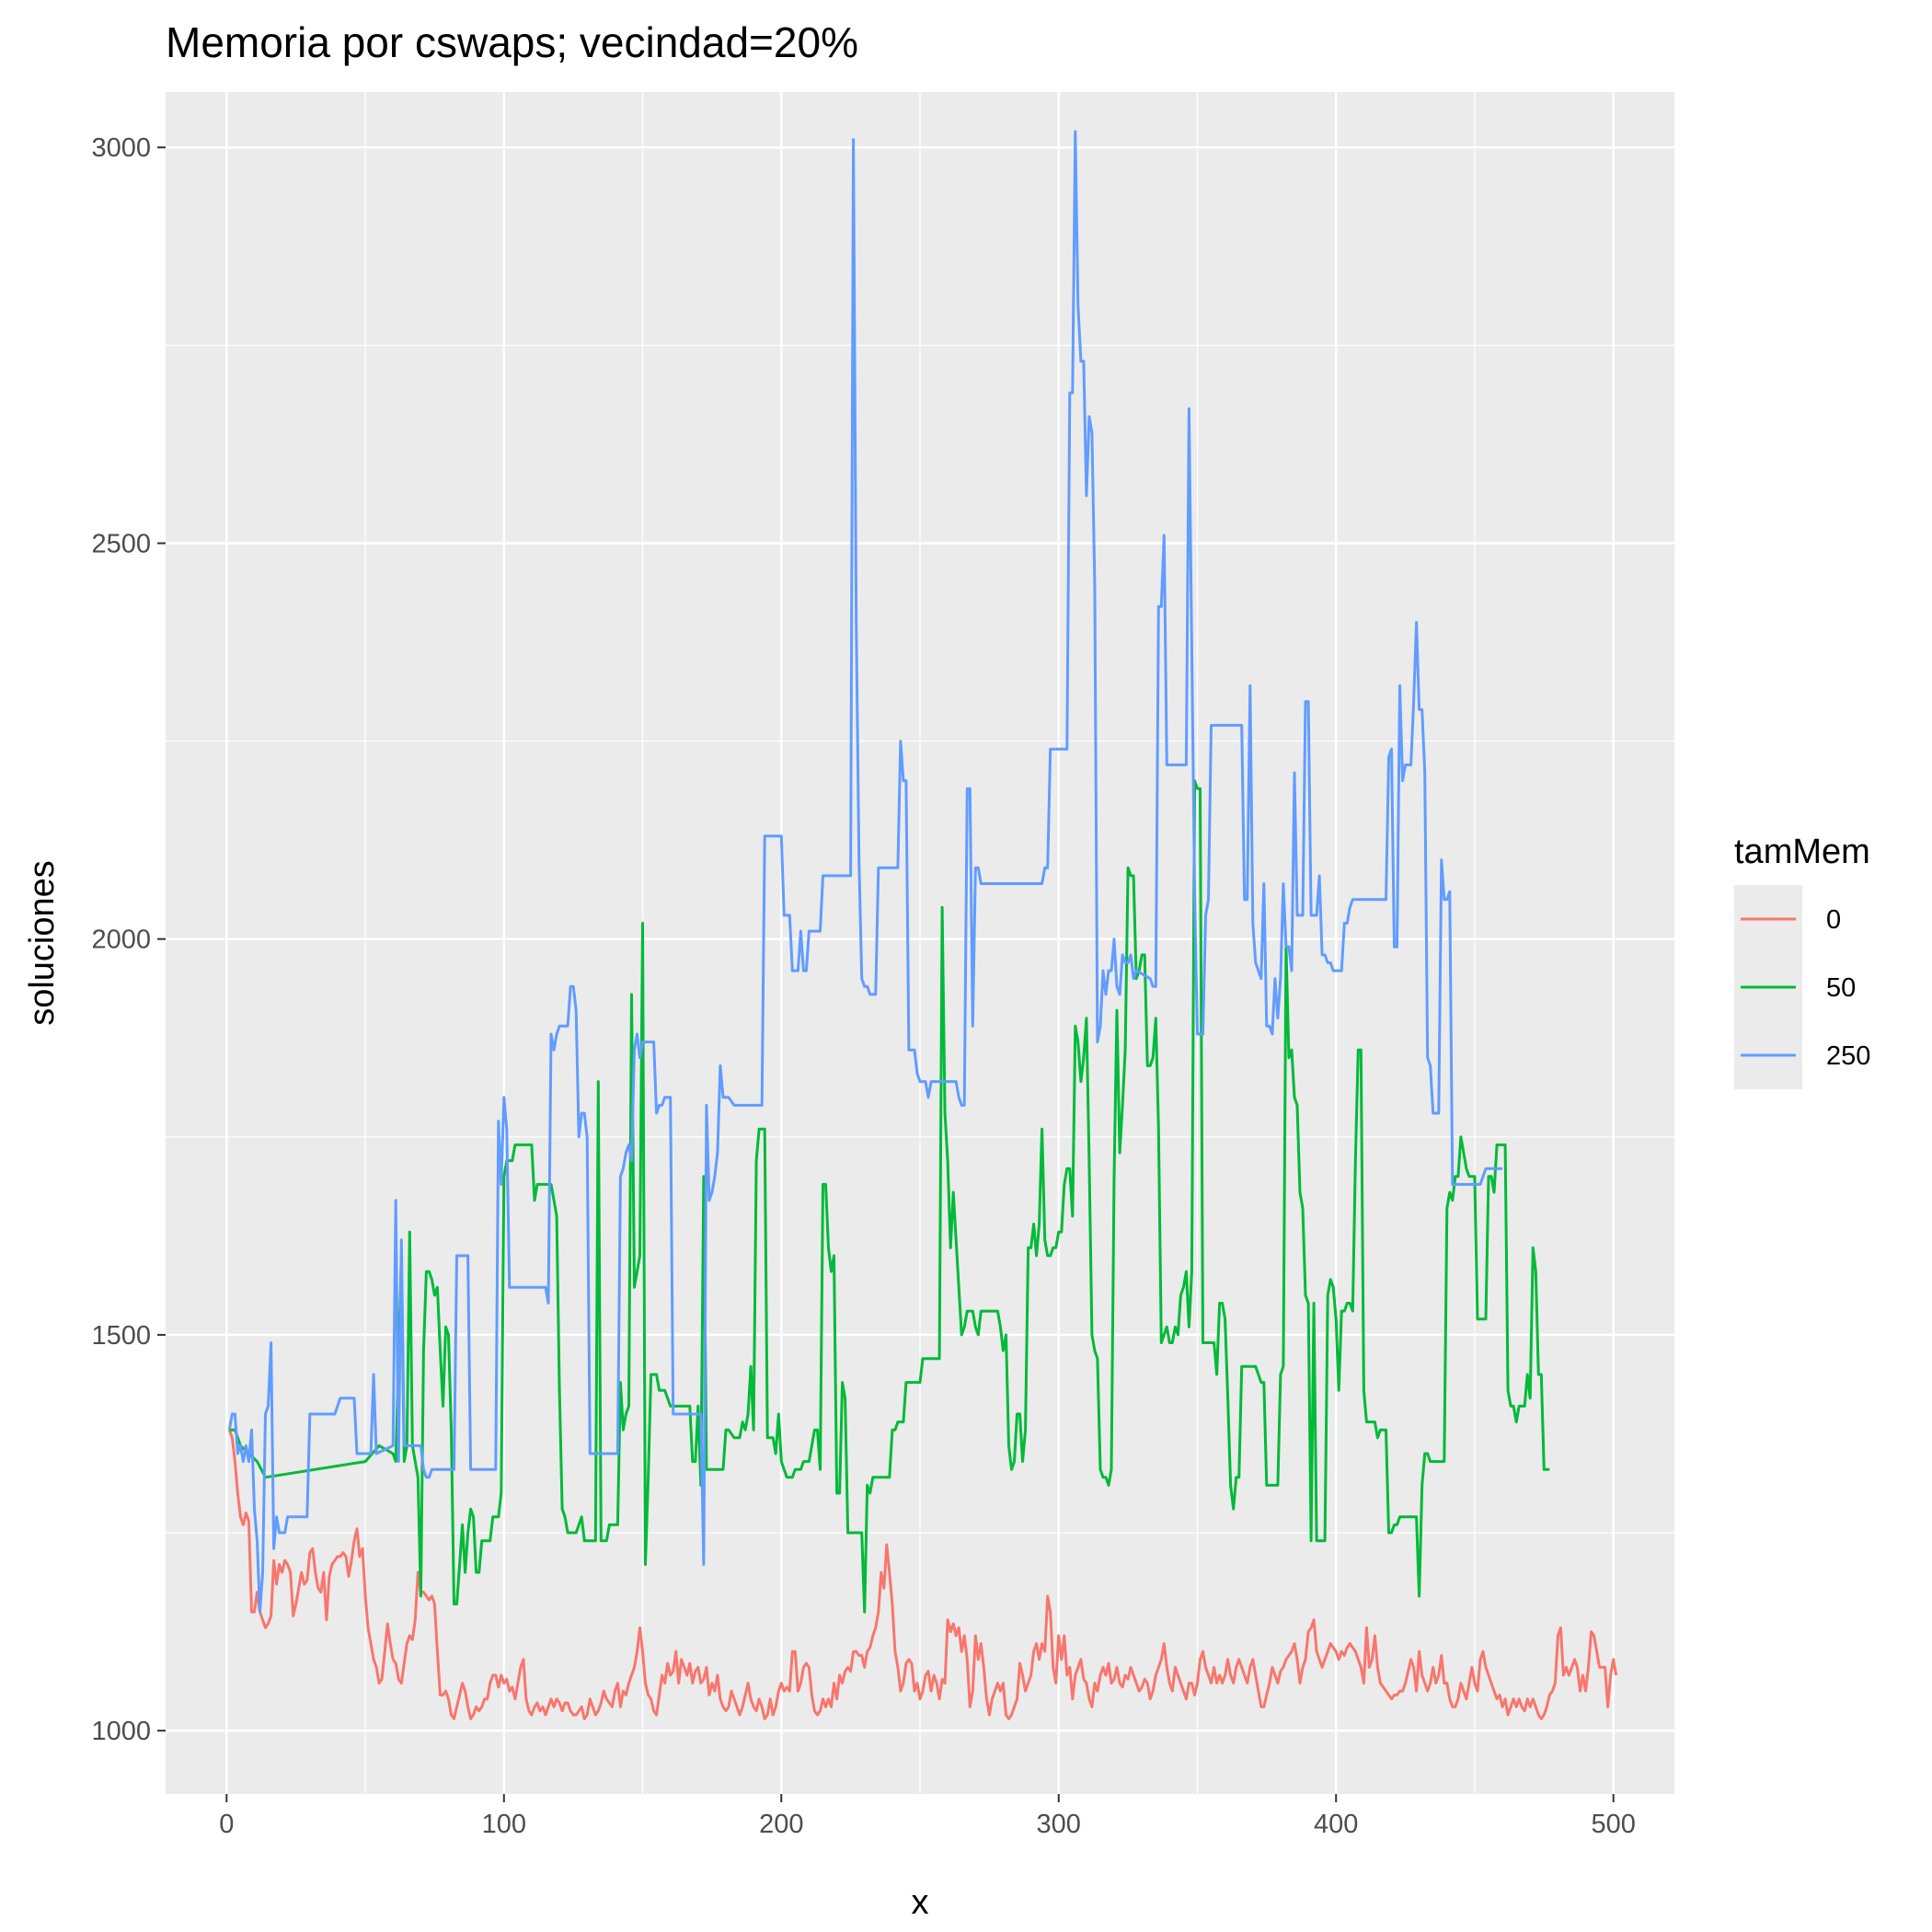 The height and width of the screenshot is (1932, 1932). I want to click on x-tick-label: 300, so click(1059, 1824).